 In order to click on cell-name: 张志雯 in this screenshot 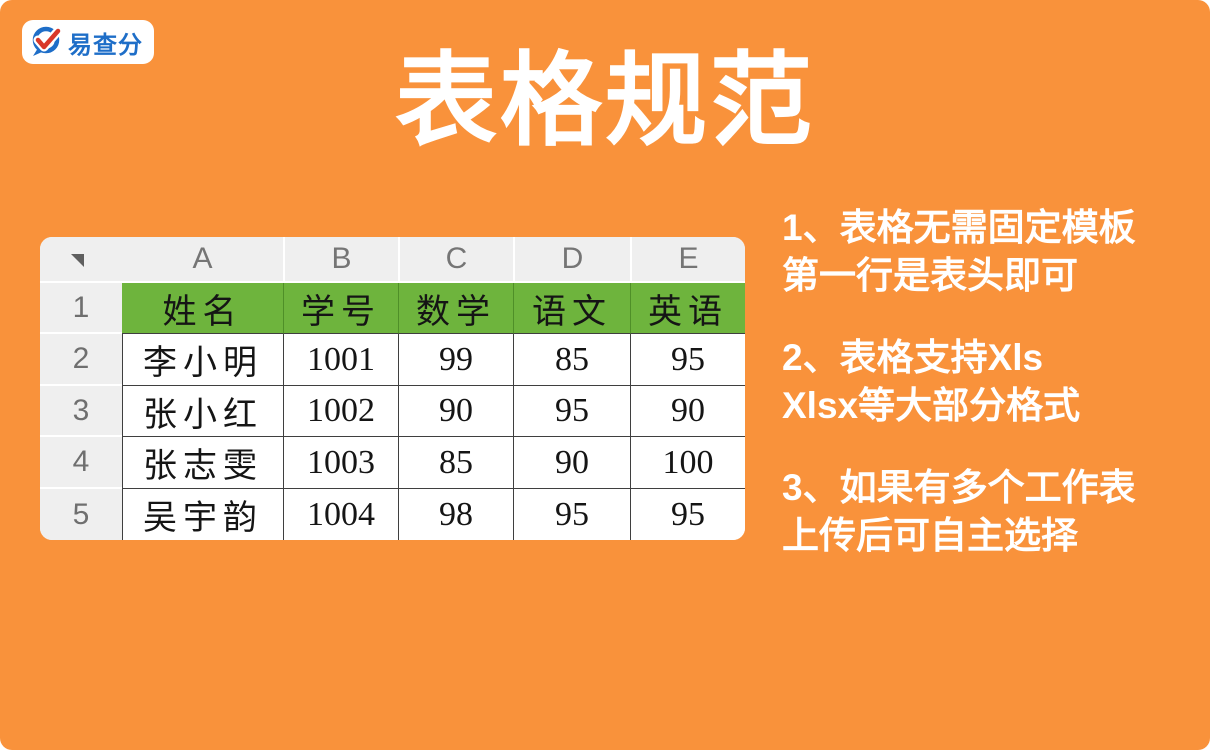, I will do `click(202, 463)`.